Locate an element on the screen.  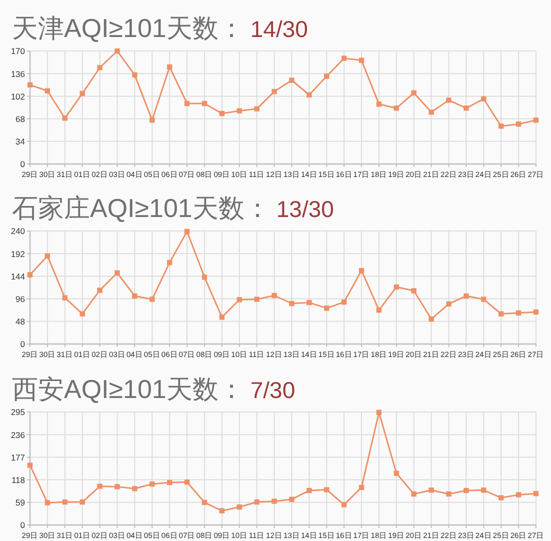
chart-title: 西安AQI≥101天数： is located at coordinates (128, 389).